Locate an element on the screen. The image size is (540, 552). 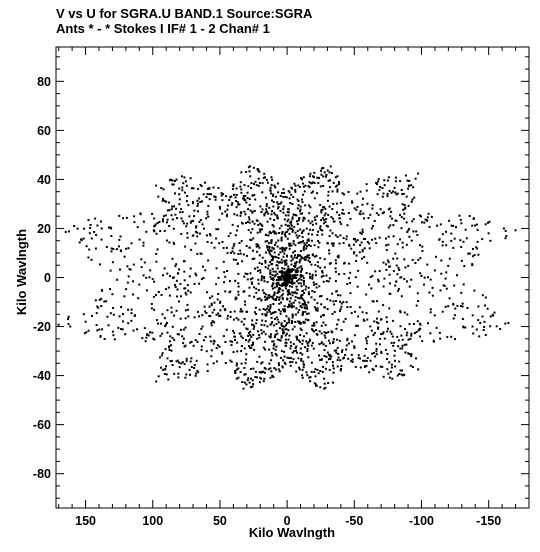
x-tick-label: 100 is located at coordinates (152, 521).